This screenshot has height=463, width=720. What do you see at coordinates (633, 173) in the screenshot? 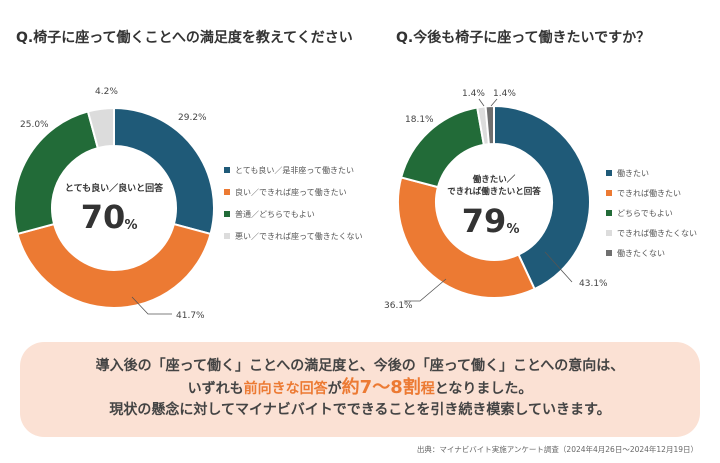
I see `legend-label: 働きたい` at bounding box center [633, 173].